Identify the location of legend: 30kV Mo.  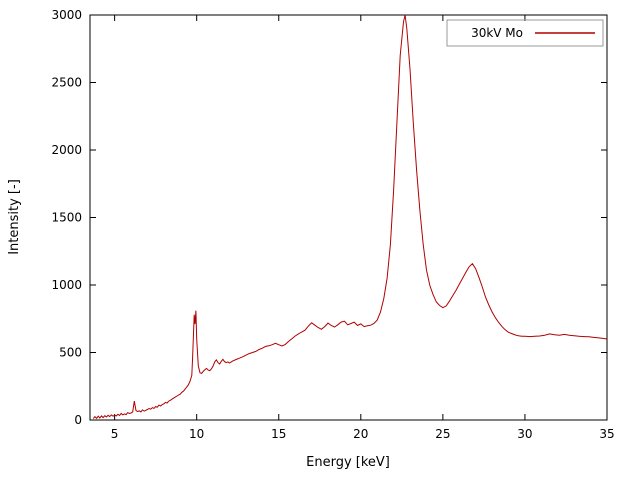
(525, 33).